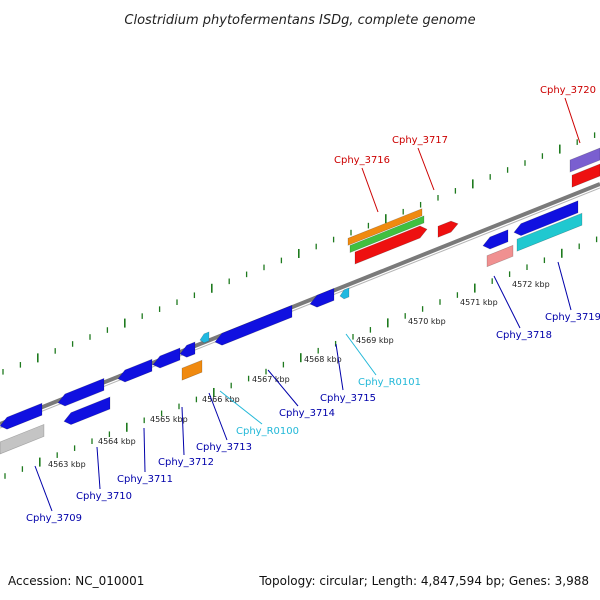 This screenshot has height=600, width=600. I want to click on axis-label: 4571 kbp, so click(479, 302).